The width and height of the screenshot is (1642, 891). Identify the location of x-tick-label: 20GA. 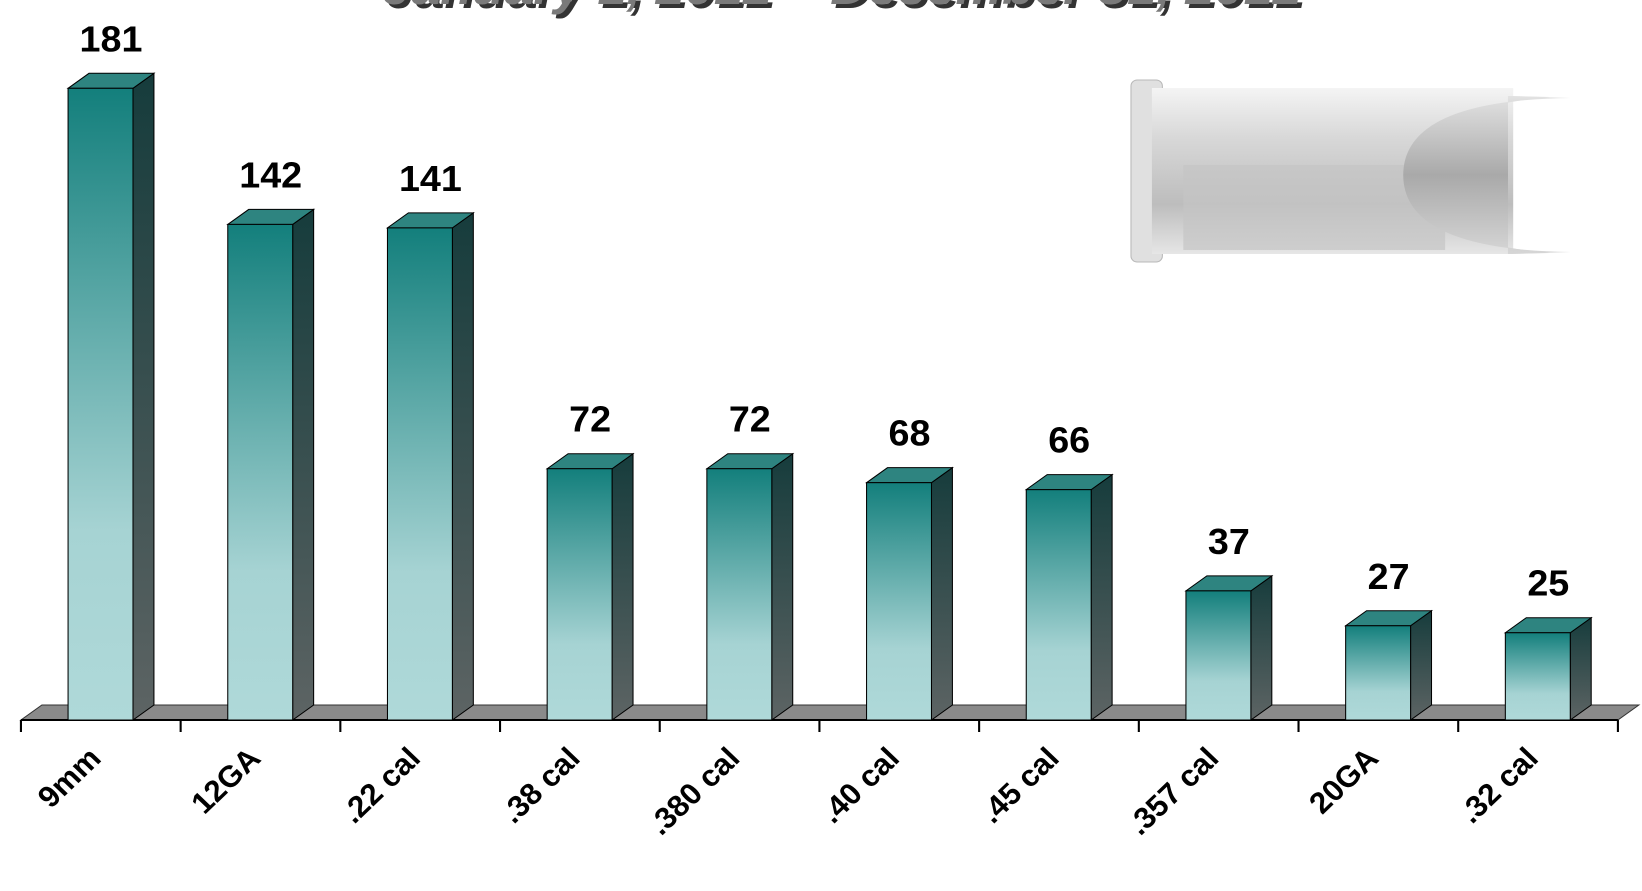
(1343, 781).